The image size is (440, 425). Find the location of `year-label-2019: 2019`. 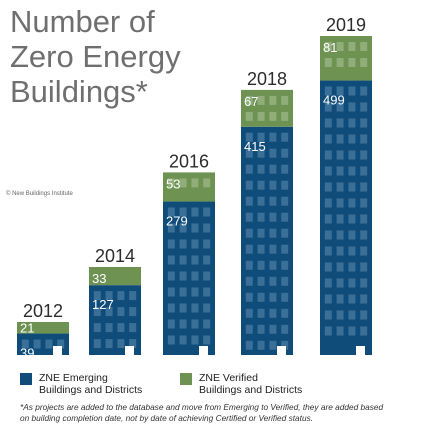

year-label-2019: 2019 is located at coordinates (346, 25).